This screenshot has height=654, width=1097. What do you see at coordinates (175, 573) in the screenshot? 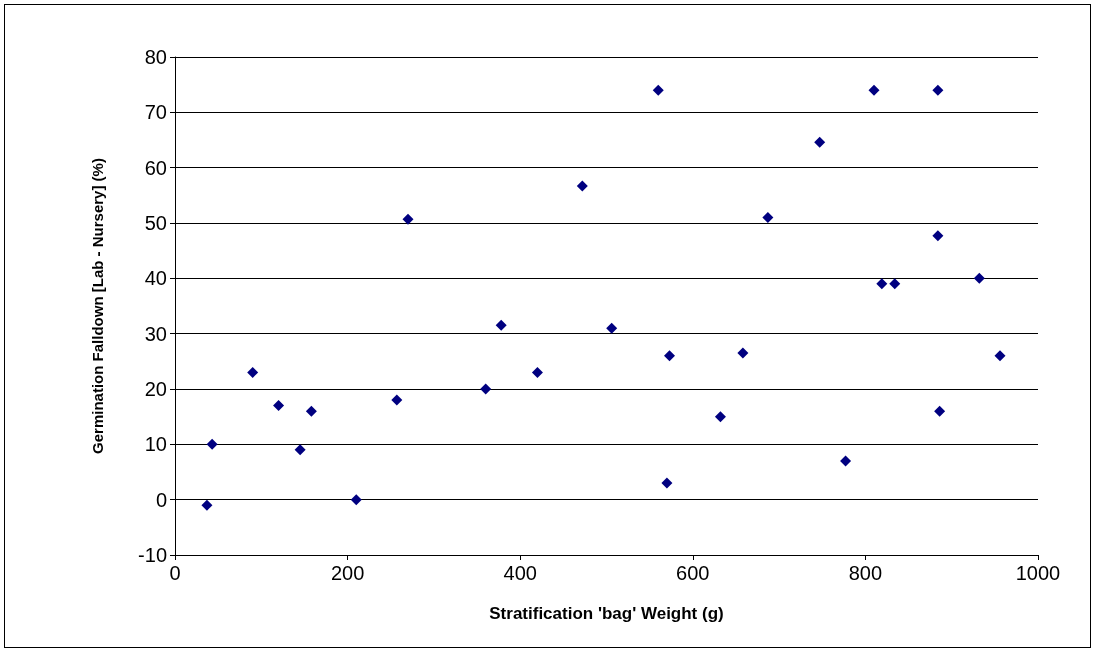
I see `x-tick-label: 0` at bounding box center [175, 573].